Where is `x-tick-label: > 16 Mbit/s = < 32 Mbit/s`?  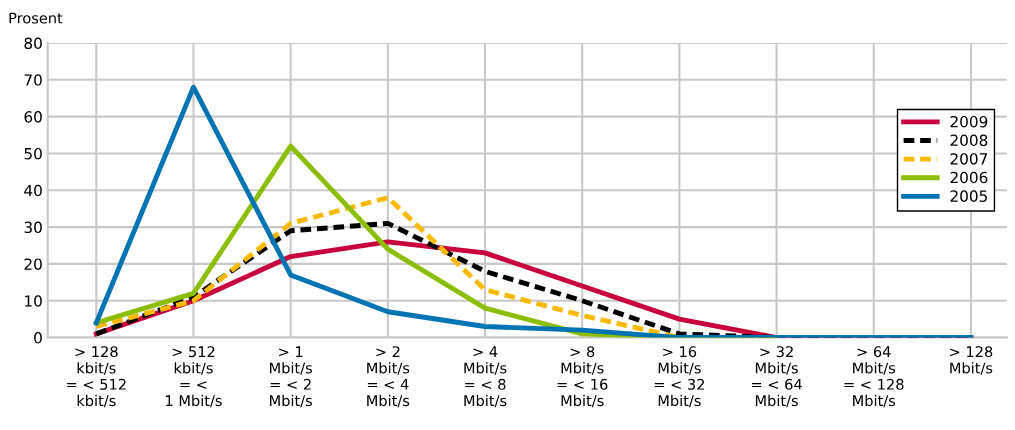
x-tick-label: > 16 Mbit/s = < 32 Mbit/s is located at coordinates (679, 377).